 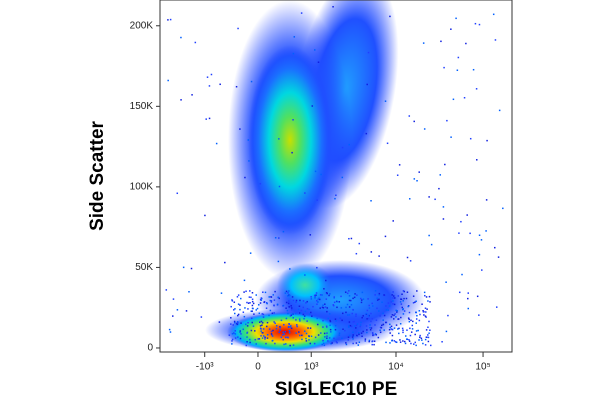 What do you see at coordinates (258, 367) in the screenshot?
I see `x-tick-label: 0` at bounding box center [258, 367].